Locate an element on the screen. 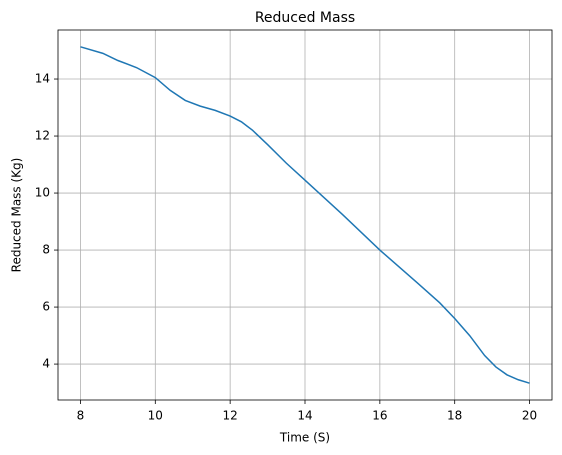  y-tick-label: 6 is located at coordinates (46, 307).